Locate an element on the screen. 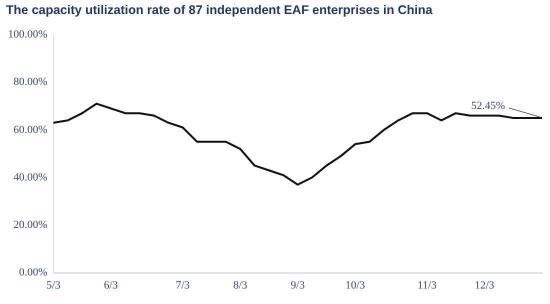  x-tick-label: 12/3 is located at coordinates (484, 285).